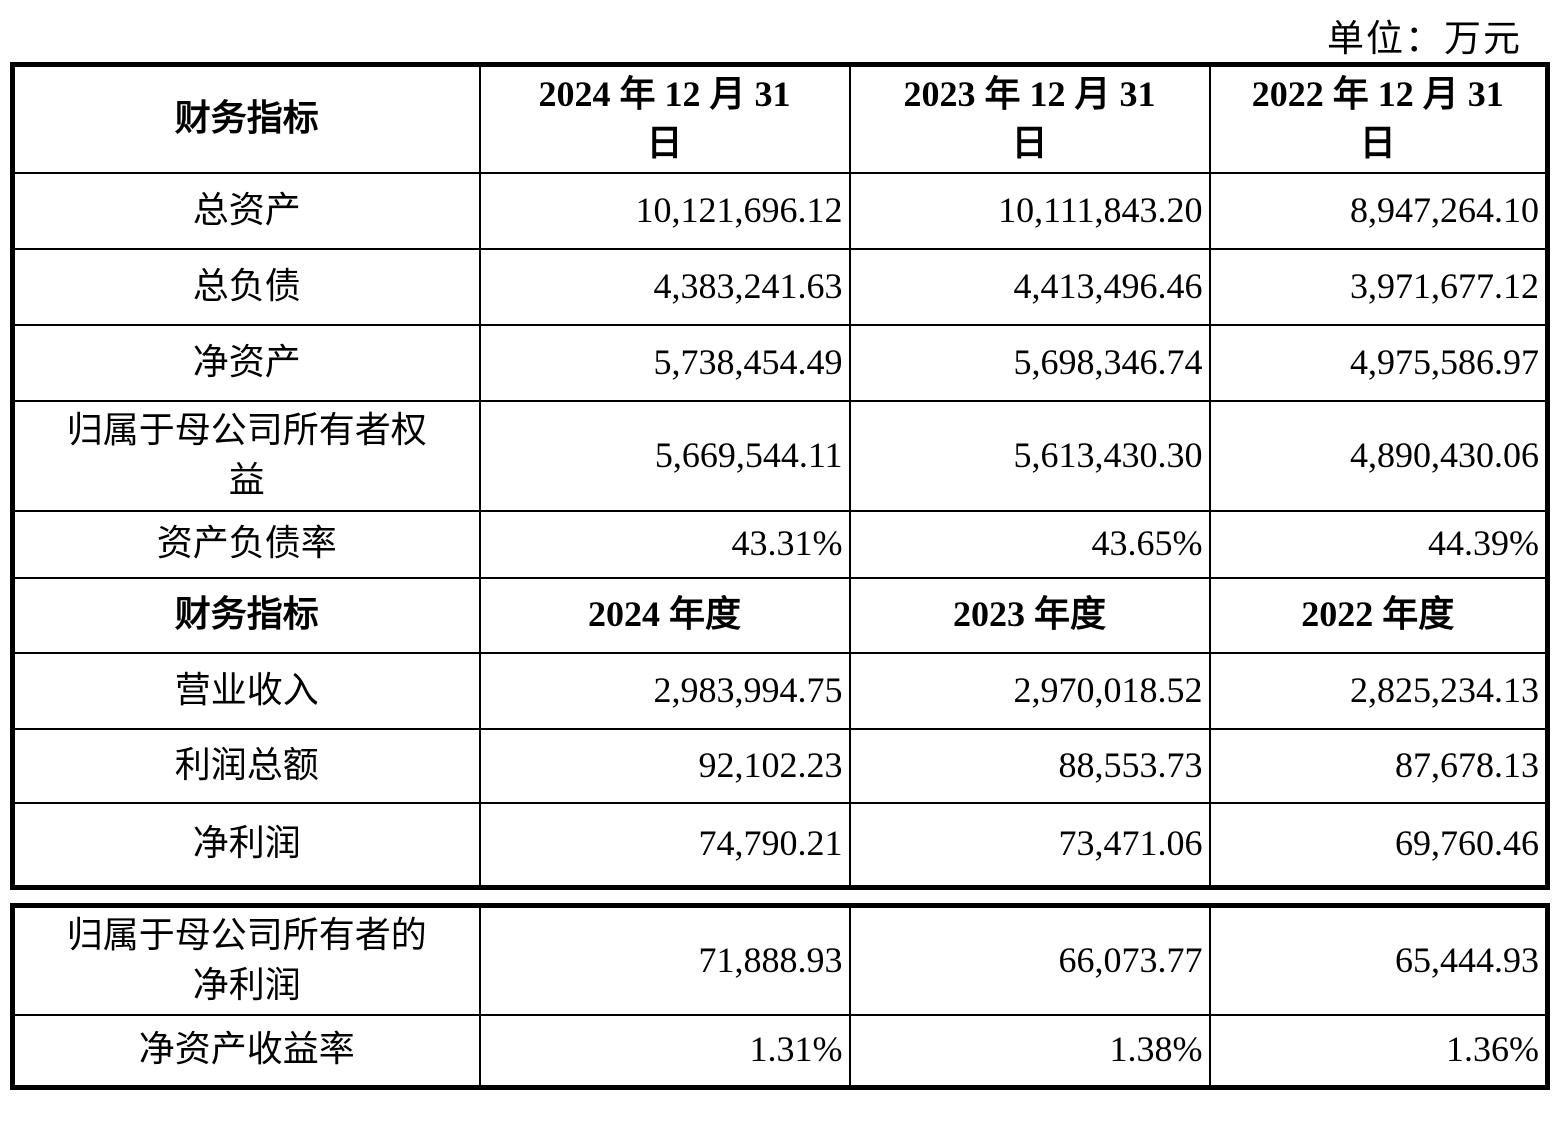 The image size is (1554, 1124). I want to click on header-row-annual-periods: 财务指标 2024 年度 2023 年度 2022 年度, so click(780, 615).